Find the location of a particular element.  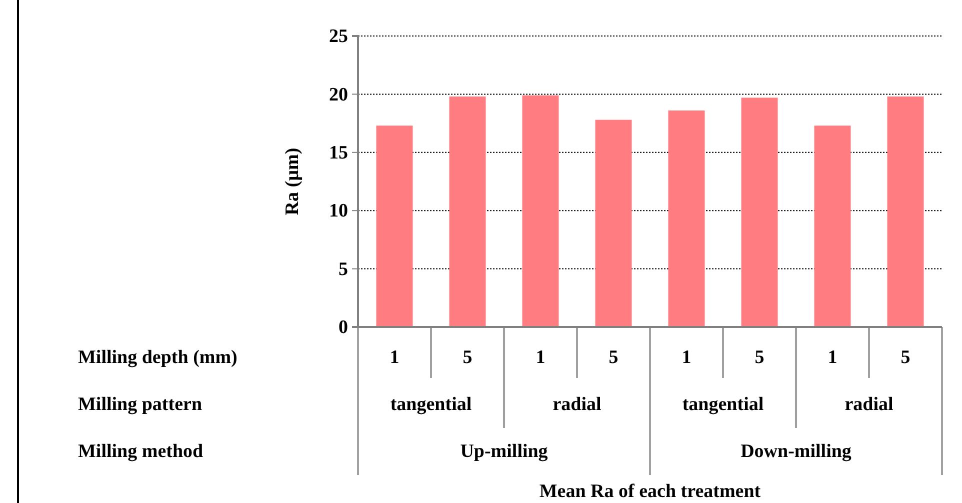

y-tick-label: 0 is located at coordinates (343, 327).